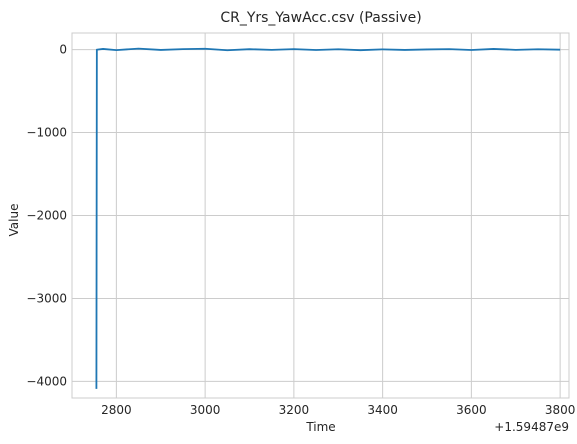 The image size is (577, 444). I want to click on x-tick-label: 3400, so click(382, 410).